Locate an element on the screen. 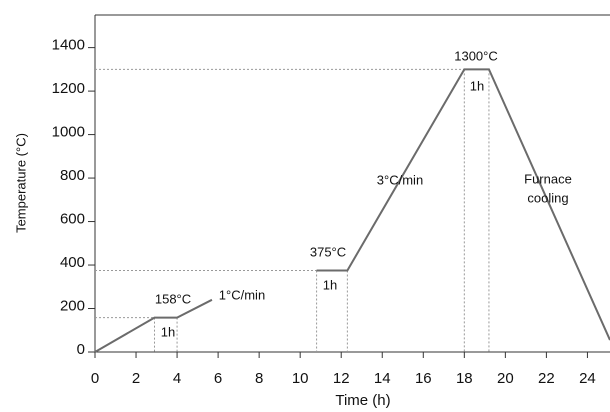  x-tick-label: 0 is located at coordinates (95, 378).